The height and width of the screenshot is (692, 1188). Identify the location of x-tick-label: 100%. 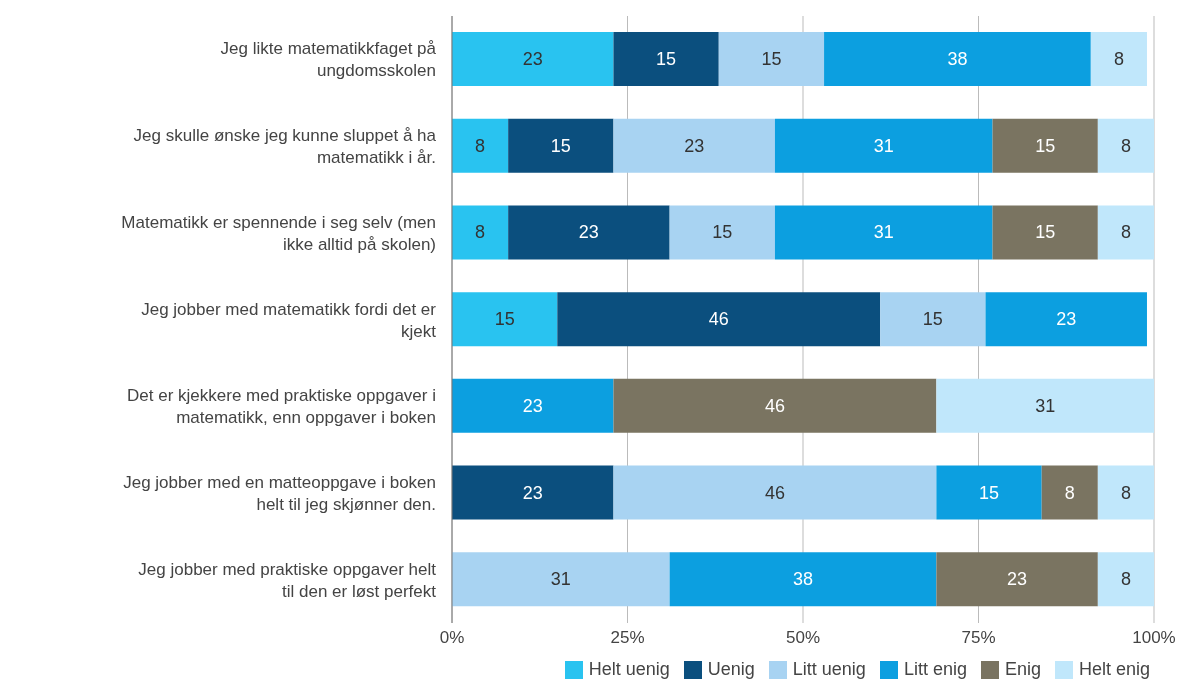
(1154, 638).